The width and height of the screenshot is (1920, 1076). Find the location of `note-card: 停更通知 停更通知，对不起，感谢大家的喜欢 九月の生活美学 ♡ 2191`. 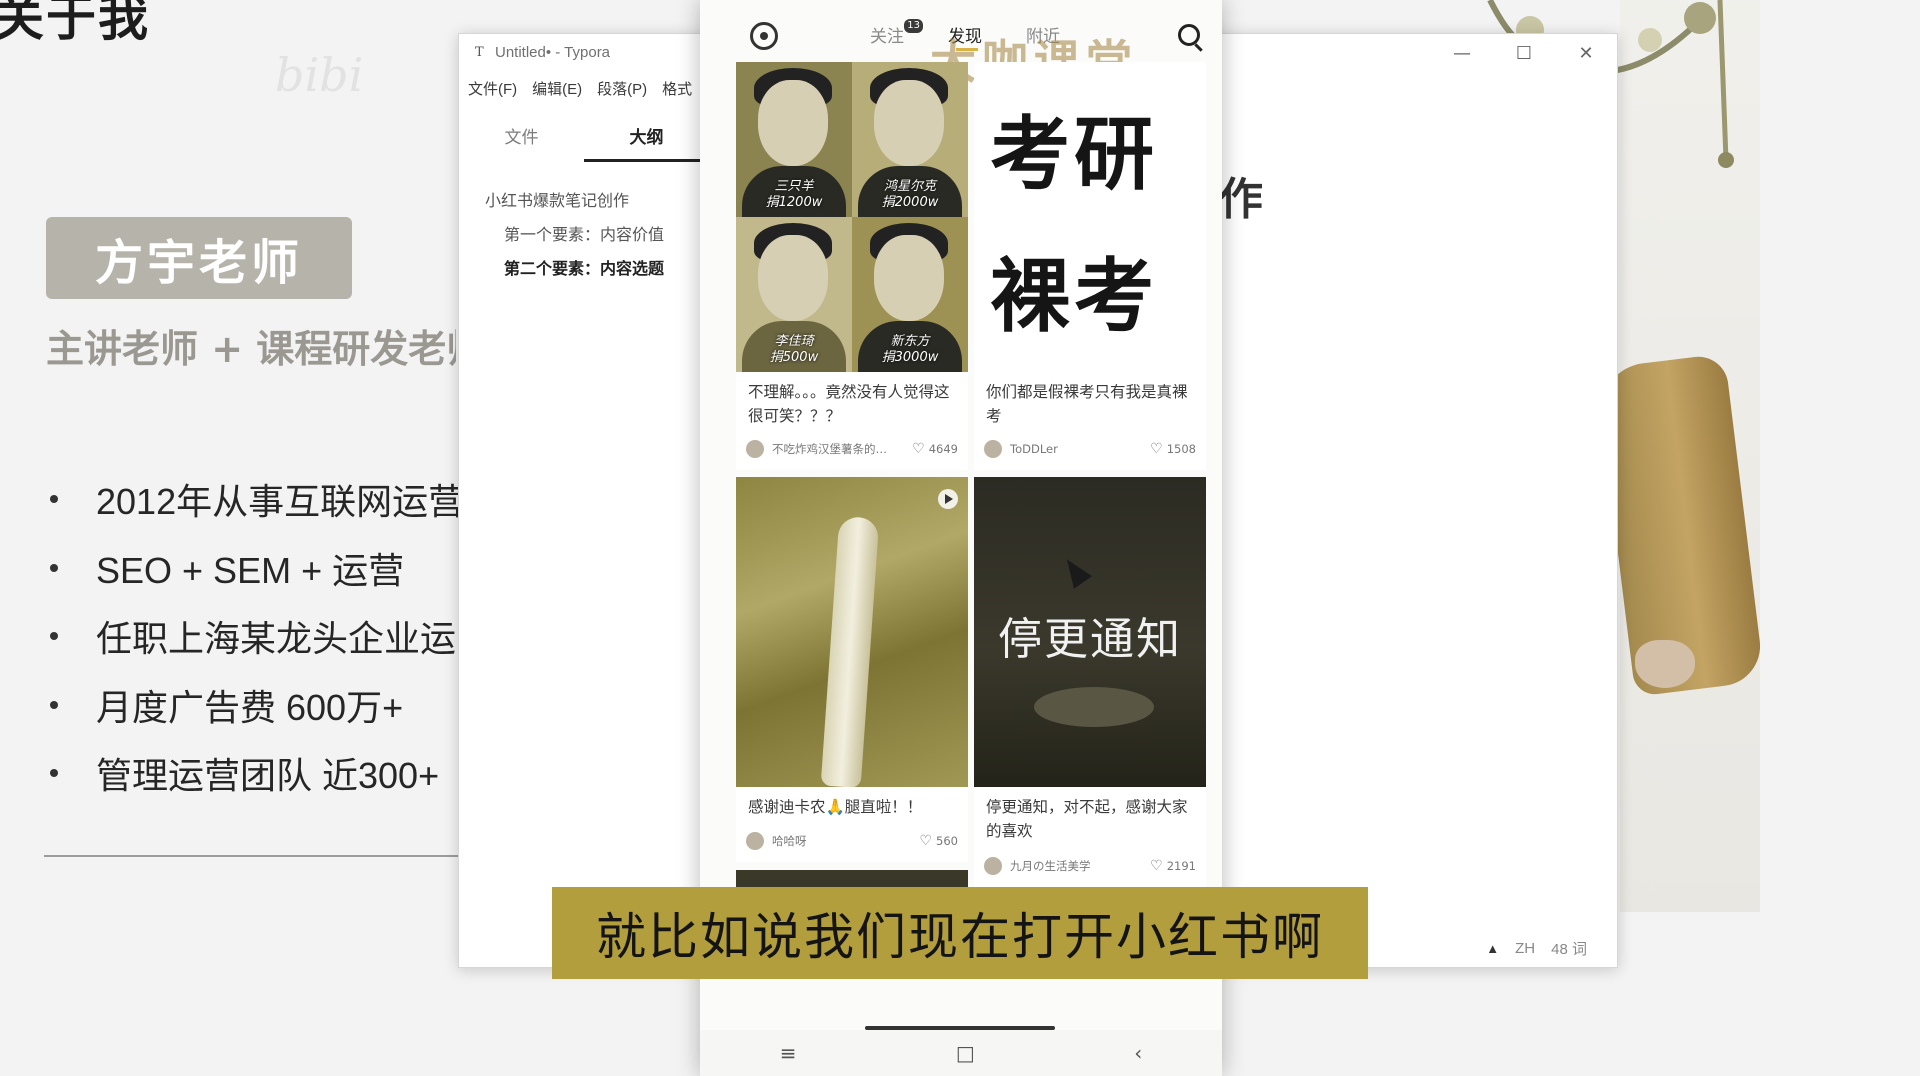

note-card: 停更通知 停更通知，对不起，感谢大家的喜欢 九月の生活美学 ♡ 2191 is located at coordinates (1090, 682).